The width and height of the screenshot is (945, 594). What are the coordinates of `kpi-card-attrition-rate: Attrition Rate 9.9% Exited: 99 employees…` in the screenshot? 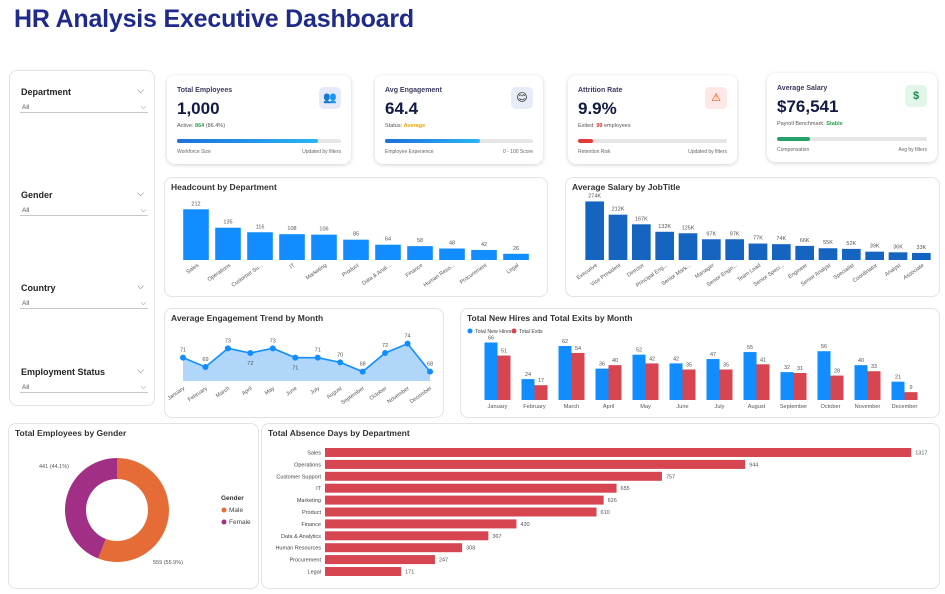 It's located at (652, 119).